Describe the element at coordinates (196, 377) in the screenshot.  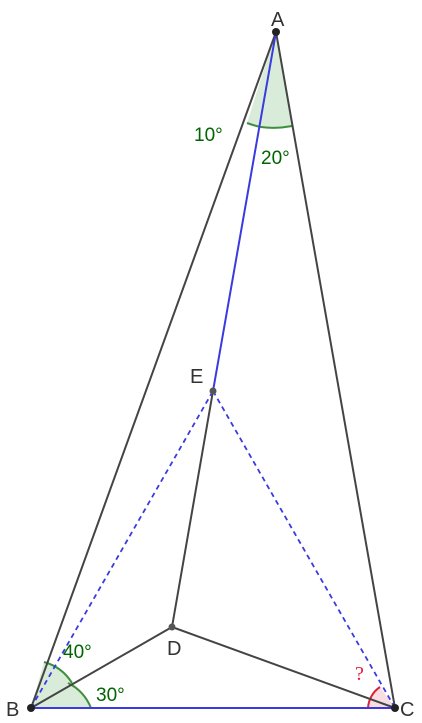
I see `point-label-E: E` at that location.